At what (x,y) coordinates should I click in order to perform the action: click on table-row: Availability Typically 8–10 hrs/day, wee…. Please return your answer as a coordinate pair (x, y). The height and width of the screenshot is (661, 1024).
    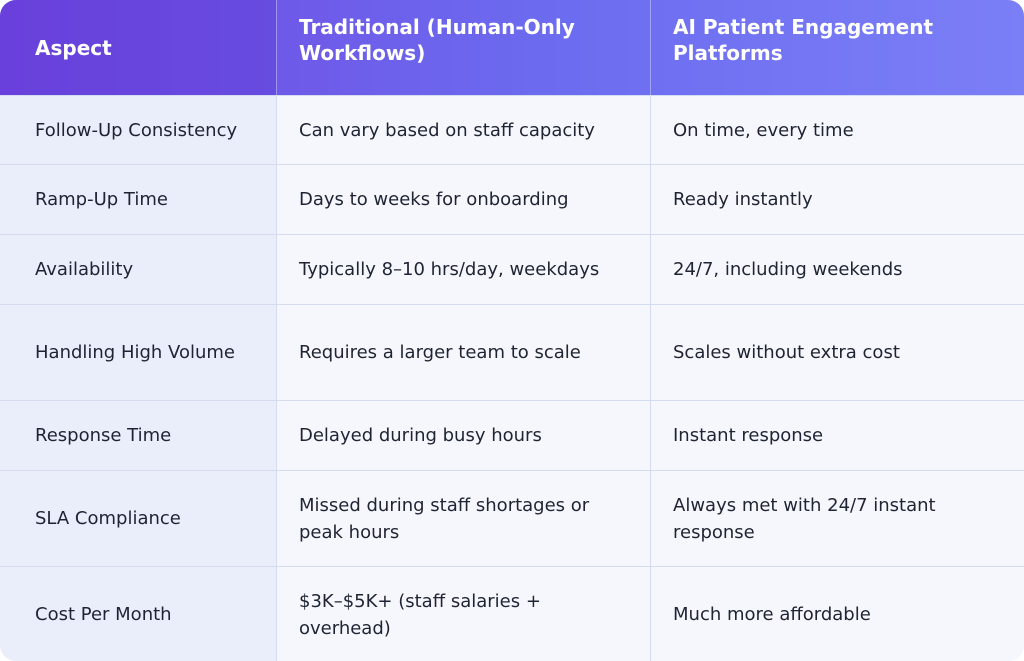
    Looking at the image, I should click on (512, 269).